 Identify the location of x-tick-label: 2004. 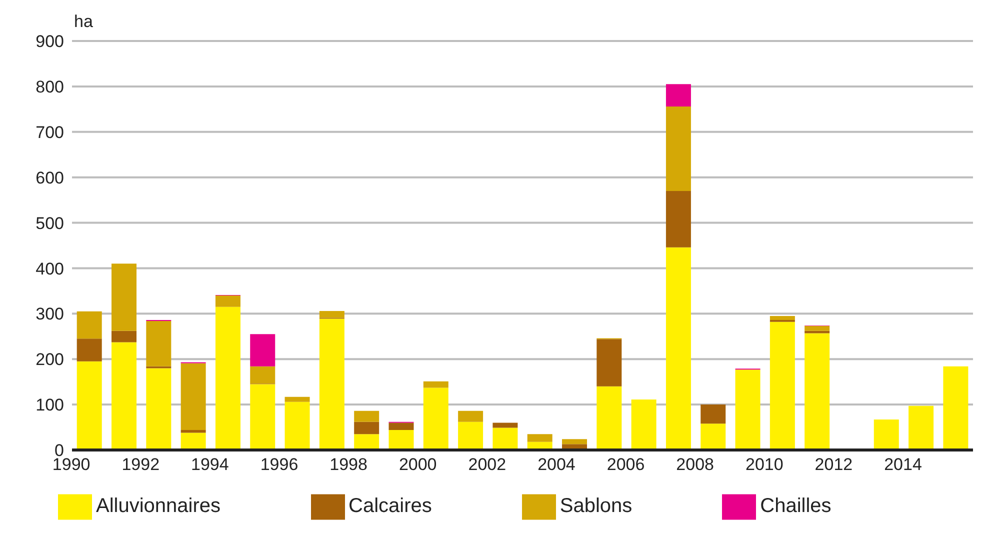
(557, 464).